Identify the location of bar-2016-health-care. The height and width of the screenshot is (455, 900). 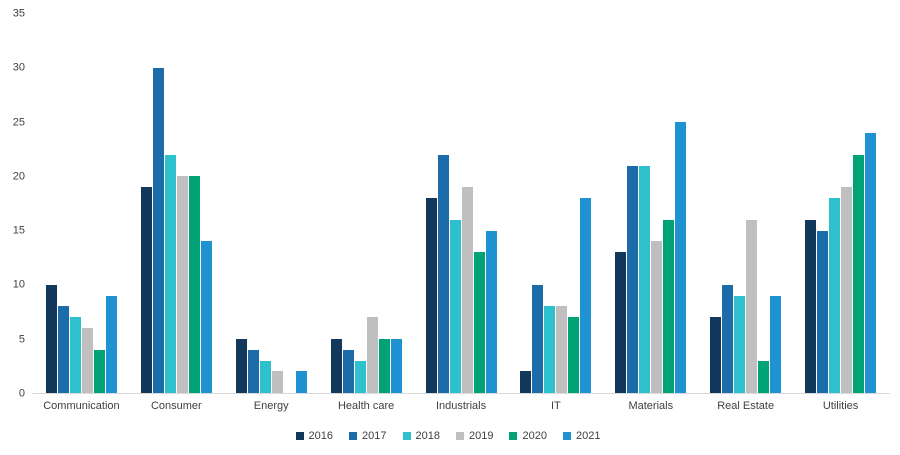
(336, 365).